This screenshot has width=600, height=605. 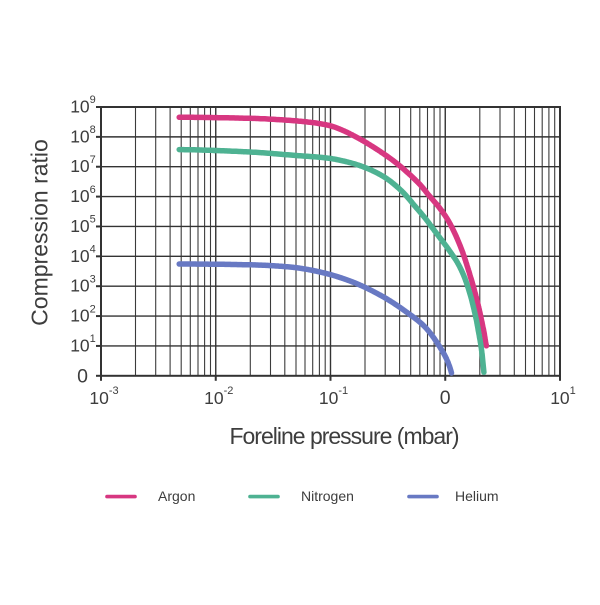 I want to click on svg-text: 10⁷, so click(x=83, y=165).